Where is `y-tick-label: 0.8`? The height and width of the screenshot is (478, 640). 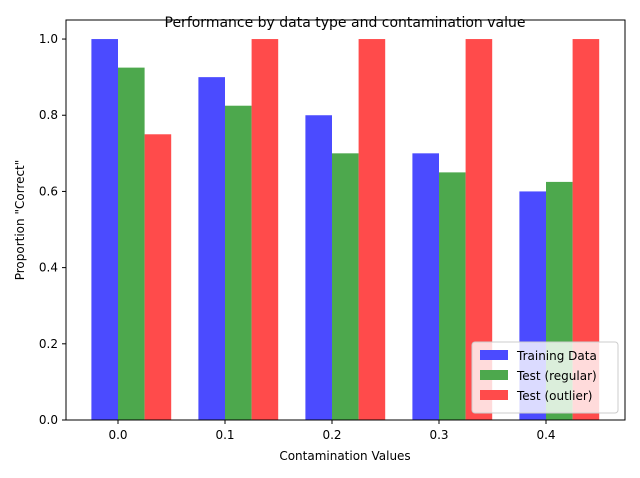 y-tick-label: 0.8 is located at coordinates (48, 115).